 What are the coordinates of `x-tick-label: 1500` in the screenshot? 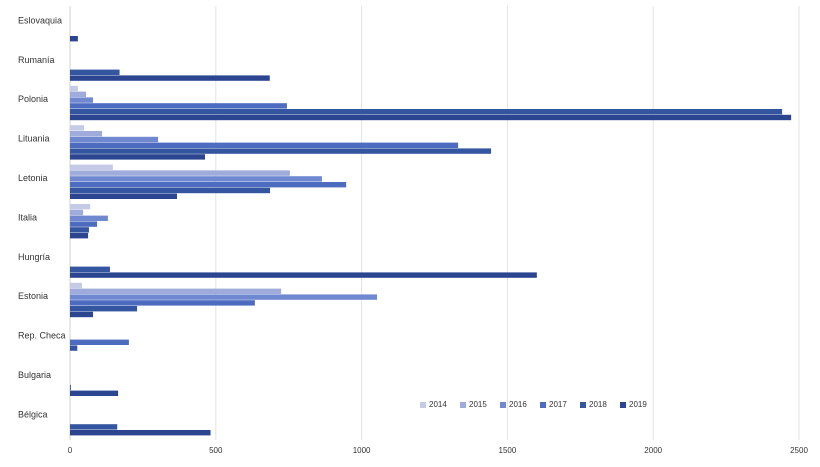 It's located at (508, 450).